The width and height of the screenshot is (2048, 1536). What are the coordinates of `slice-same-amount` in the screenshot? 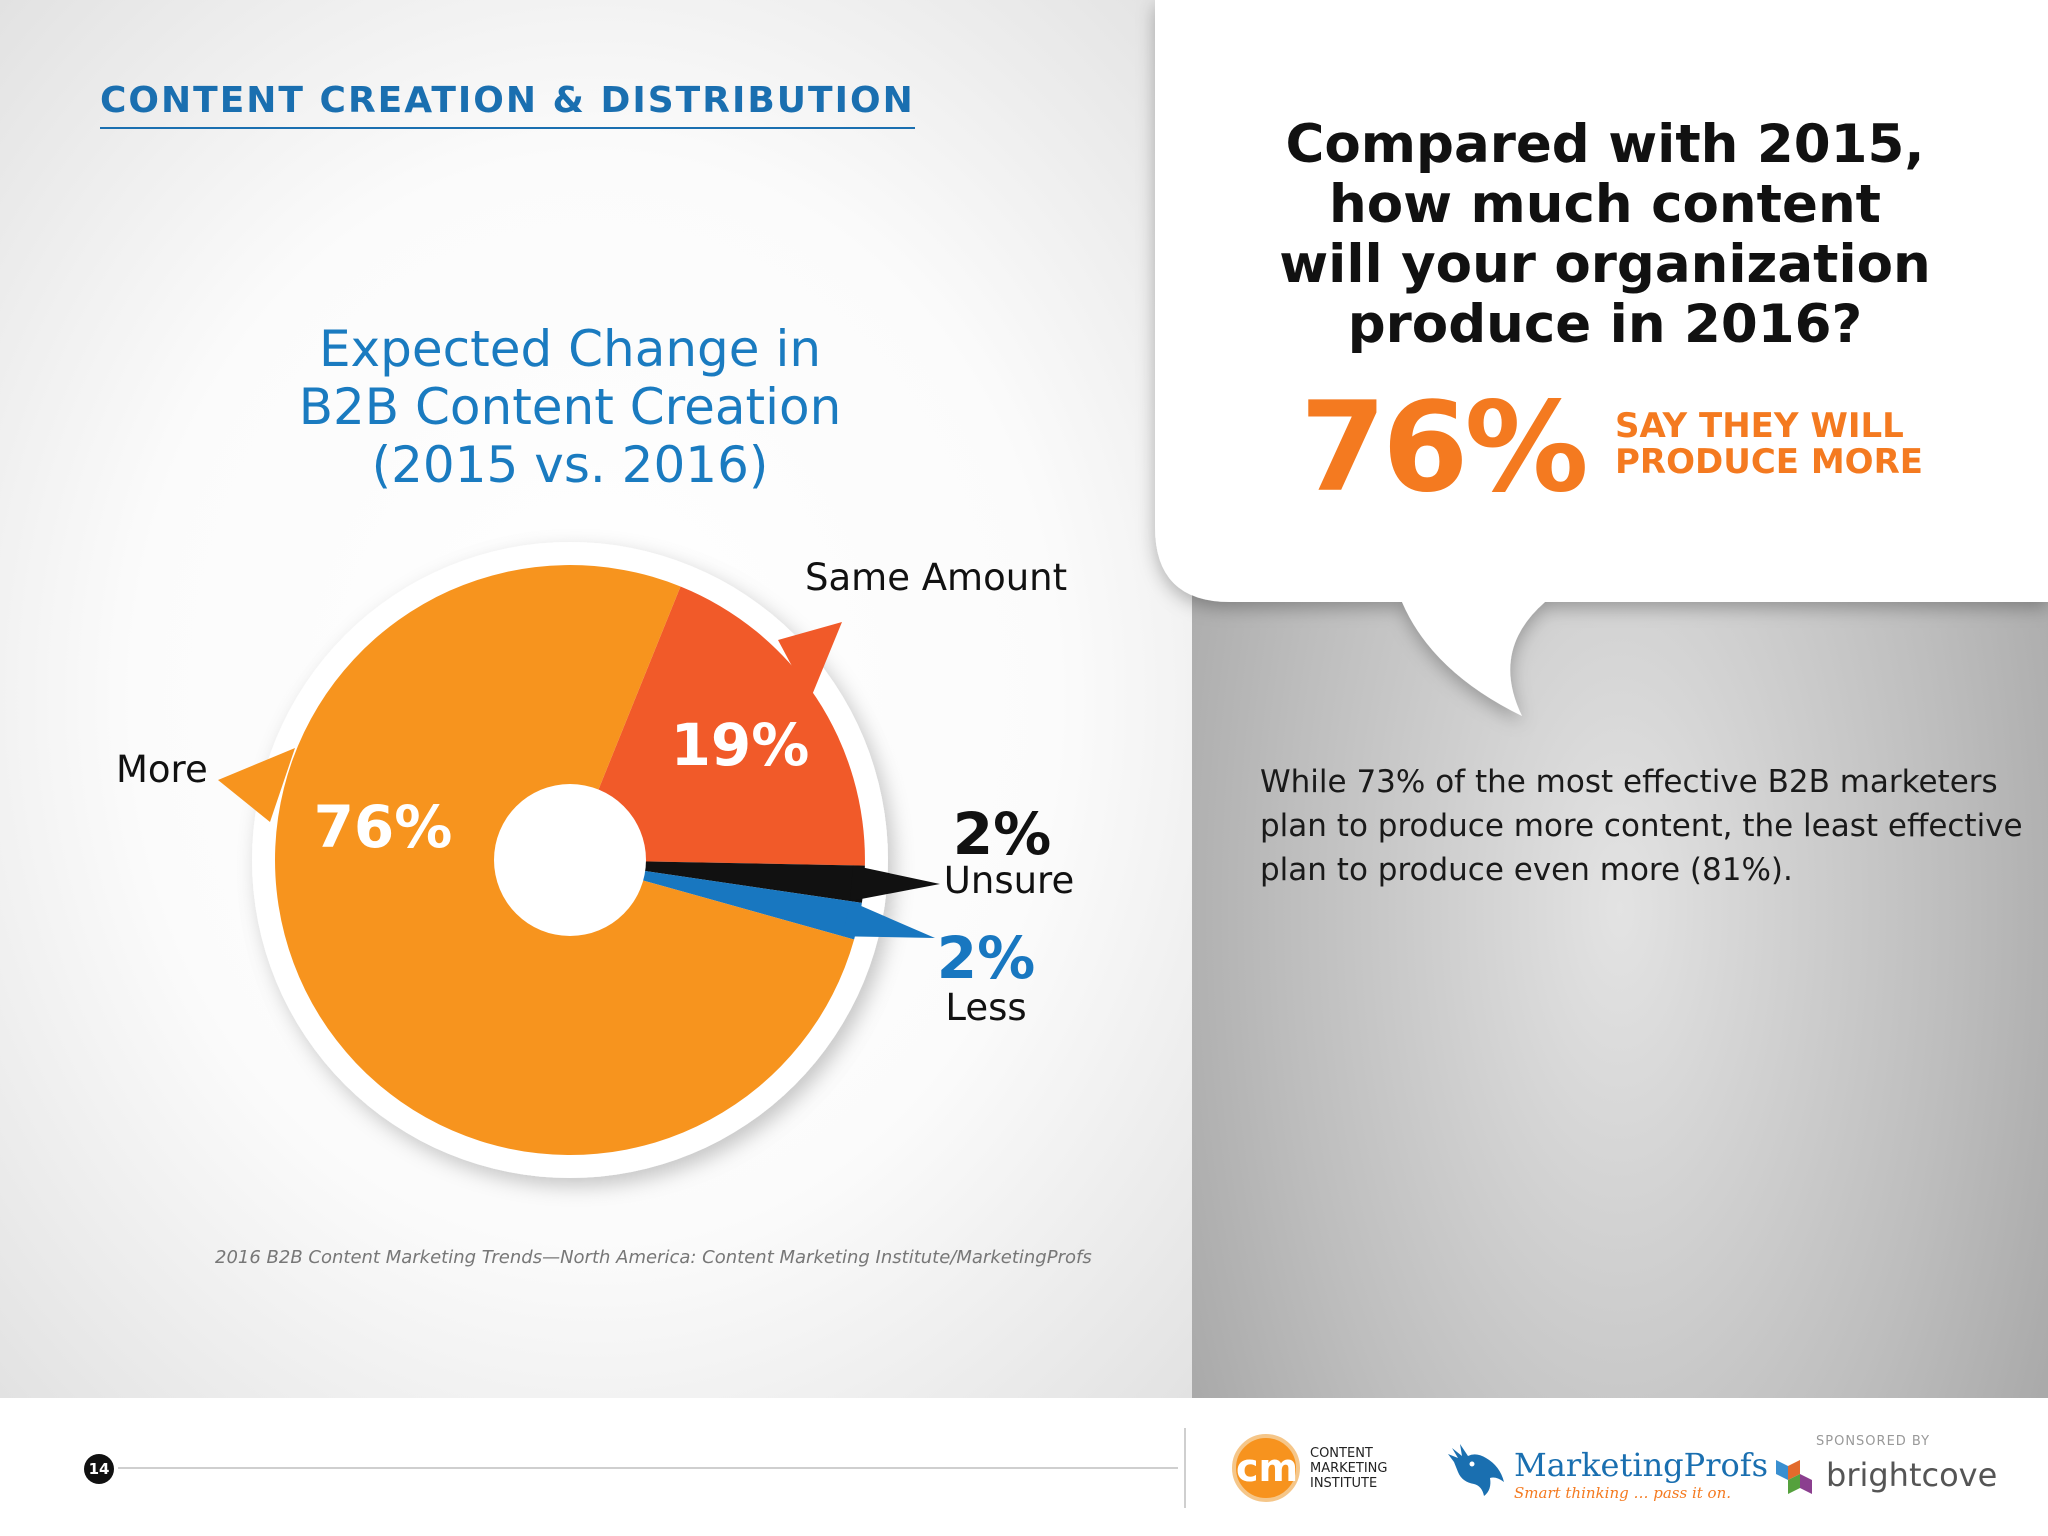 It's located at (717, 726).